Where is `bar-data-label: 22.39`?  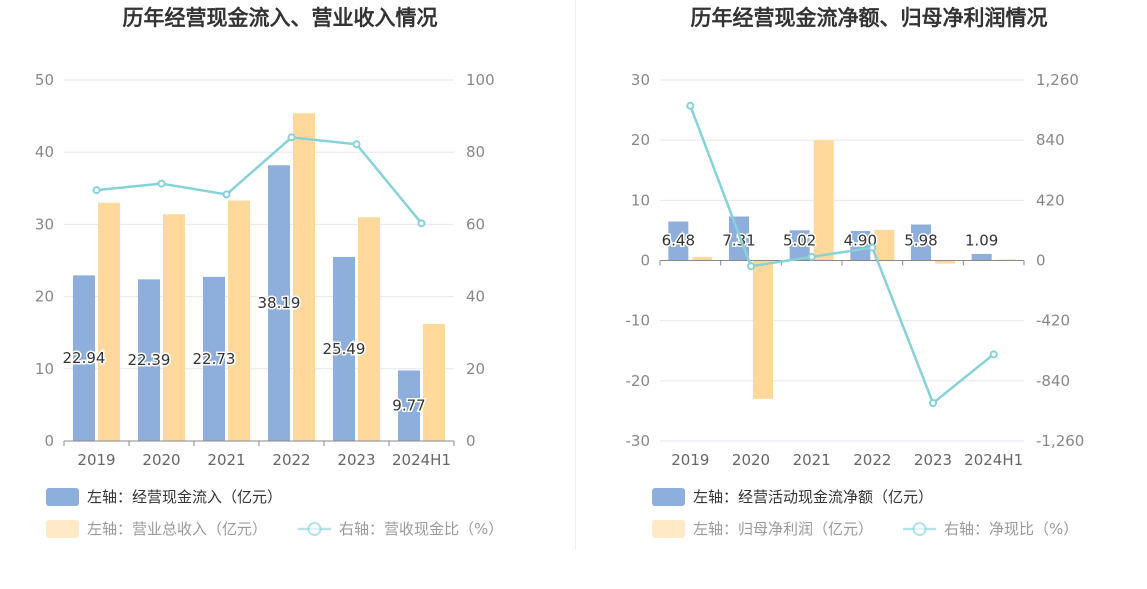
bar-data-label: 22.39 is located at coordinates (149, 360).